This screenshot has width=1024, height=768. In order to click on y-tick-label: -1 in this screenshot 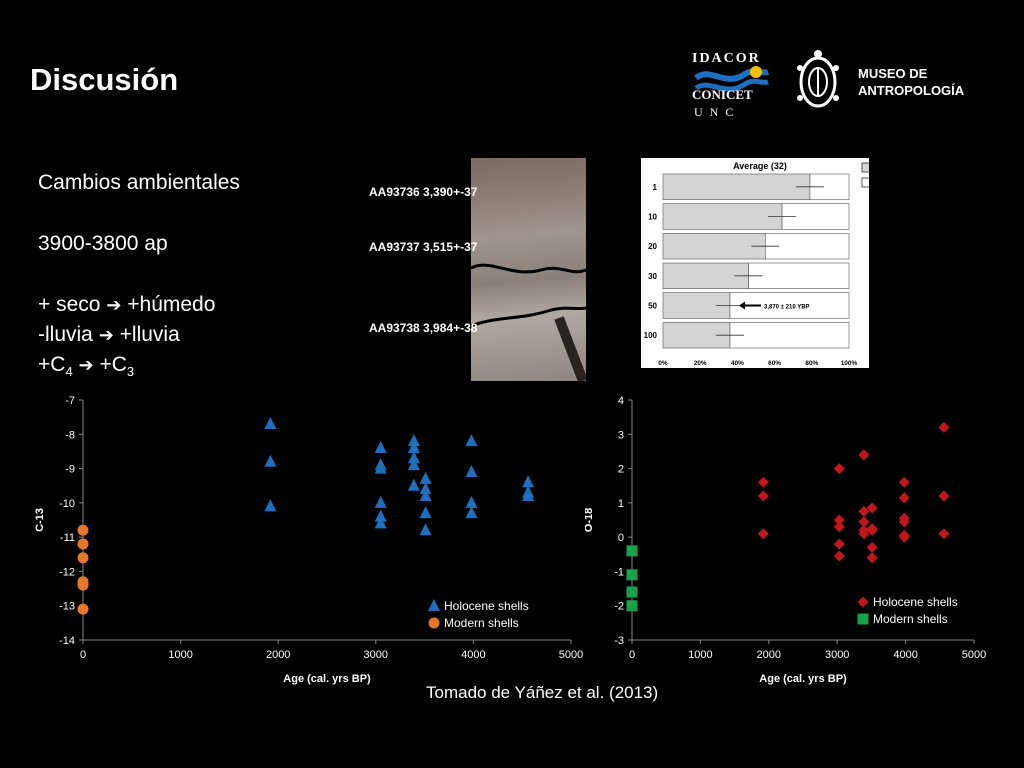, I will do `click(619, 572)`.